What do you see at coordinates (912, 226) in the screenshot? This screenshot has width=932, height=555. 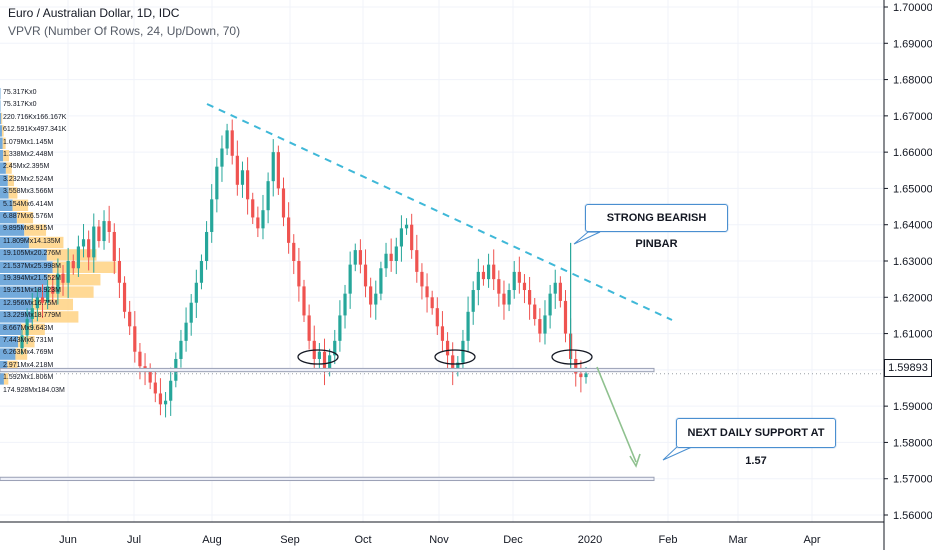 I see `y-tick-label: 1.64000` at bounding box center [912, 226].